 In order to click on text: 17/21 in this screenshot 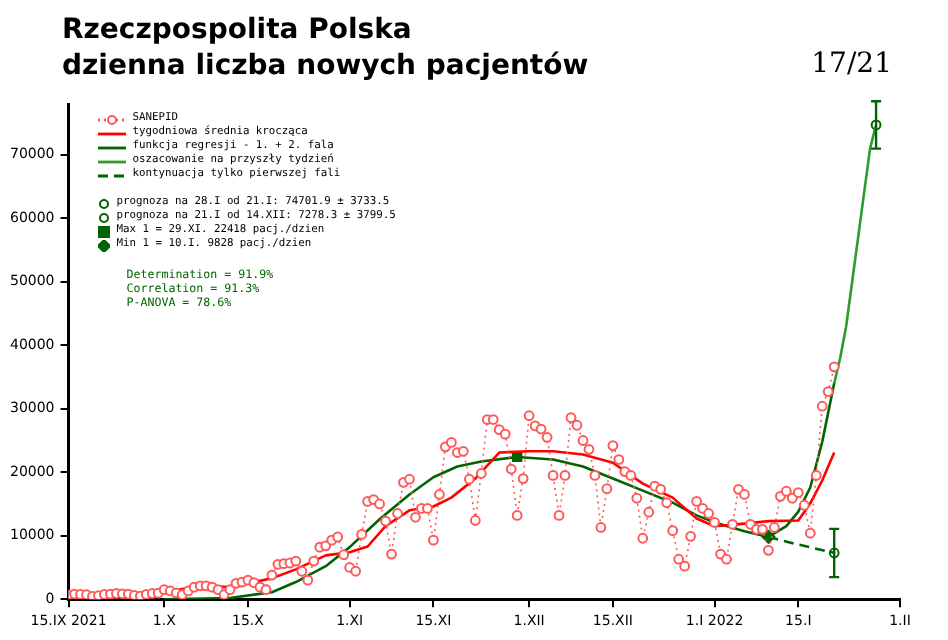, I will do `click(851, 64)`.